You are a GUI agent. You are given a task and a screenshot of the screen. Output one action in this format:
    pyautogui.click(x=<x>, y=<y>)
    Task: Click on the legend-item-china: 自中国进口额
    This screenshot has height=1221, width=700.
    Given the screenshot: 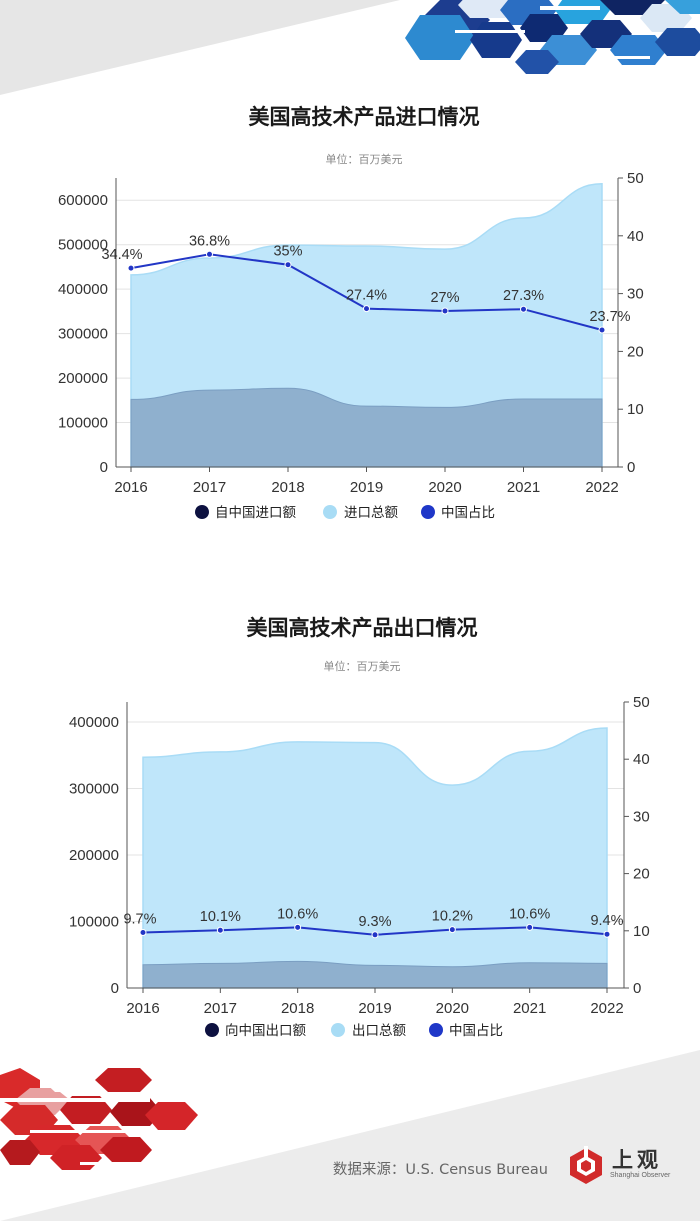 What is the action you would take?
    pyautogui.click(x=245, y=513)
    